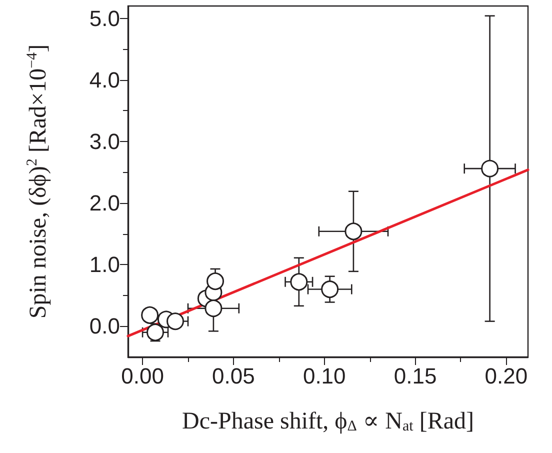  Describe the element at coordinates (142, 376) in the screenshot. I see `x-tick-label: 0.00` at that location.